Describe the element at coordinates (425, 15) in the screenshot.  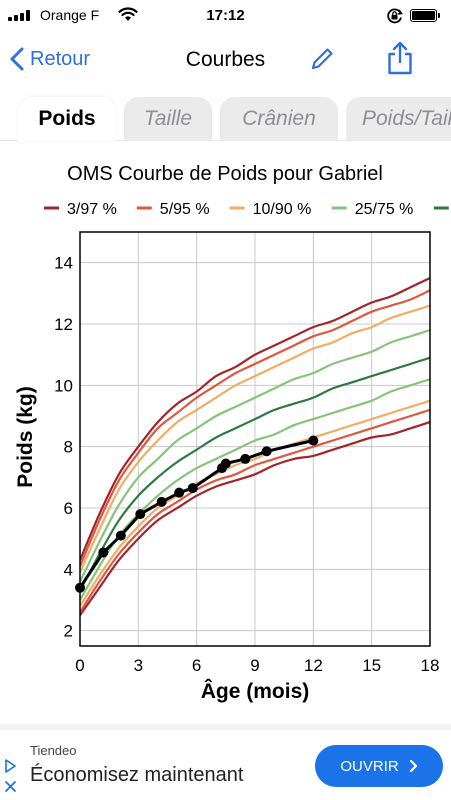
I see `battery-icon` at that location.